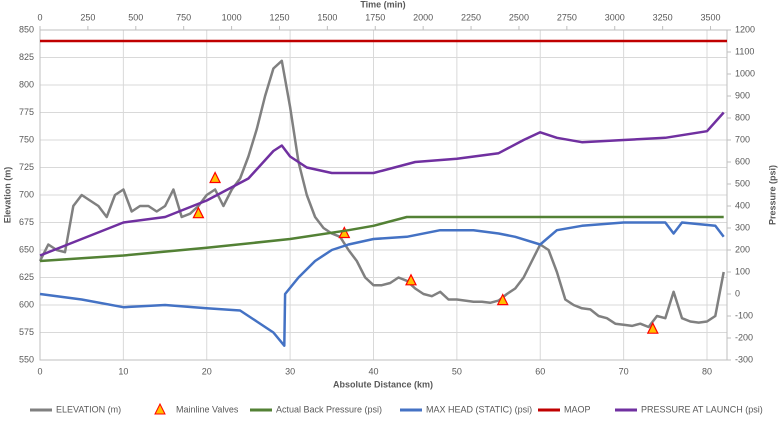  I want to click on y-tick-label: 750, so click(26, 139).